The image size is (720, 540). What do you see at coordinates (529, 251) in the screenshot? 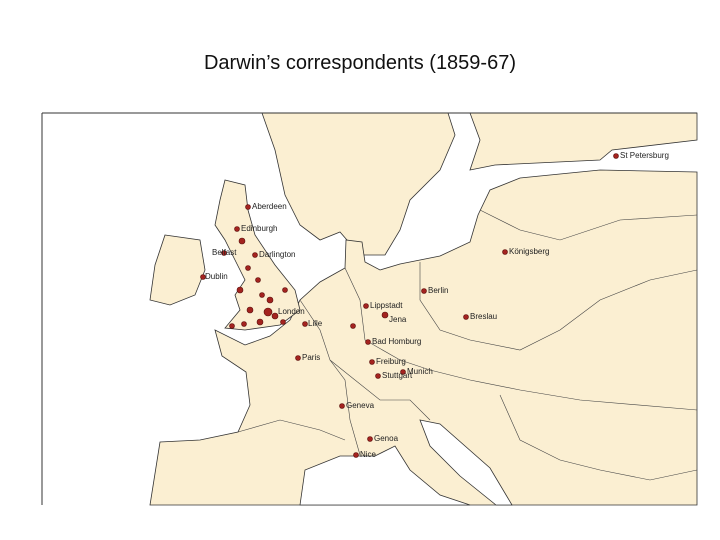
I see `place-label: Königsberg` at bounding box center [529, 251].